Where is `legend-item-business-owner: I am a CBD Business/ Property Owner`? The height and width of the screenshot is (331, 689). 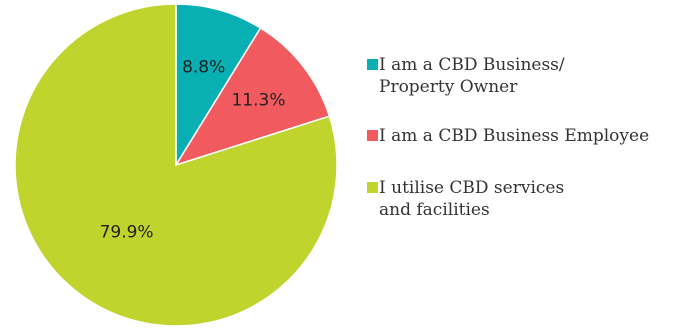
legend-item-business-owner: I am a CBD Business/ Property Owner is located at coordinates (526, 76).